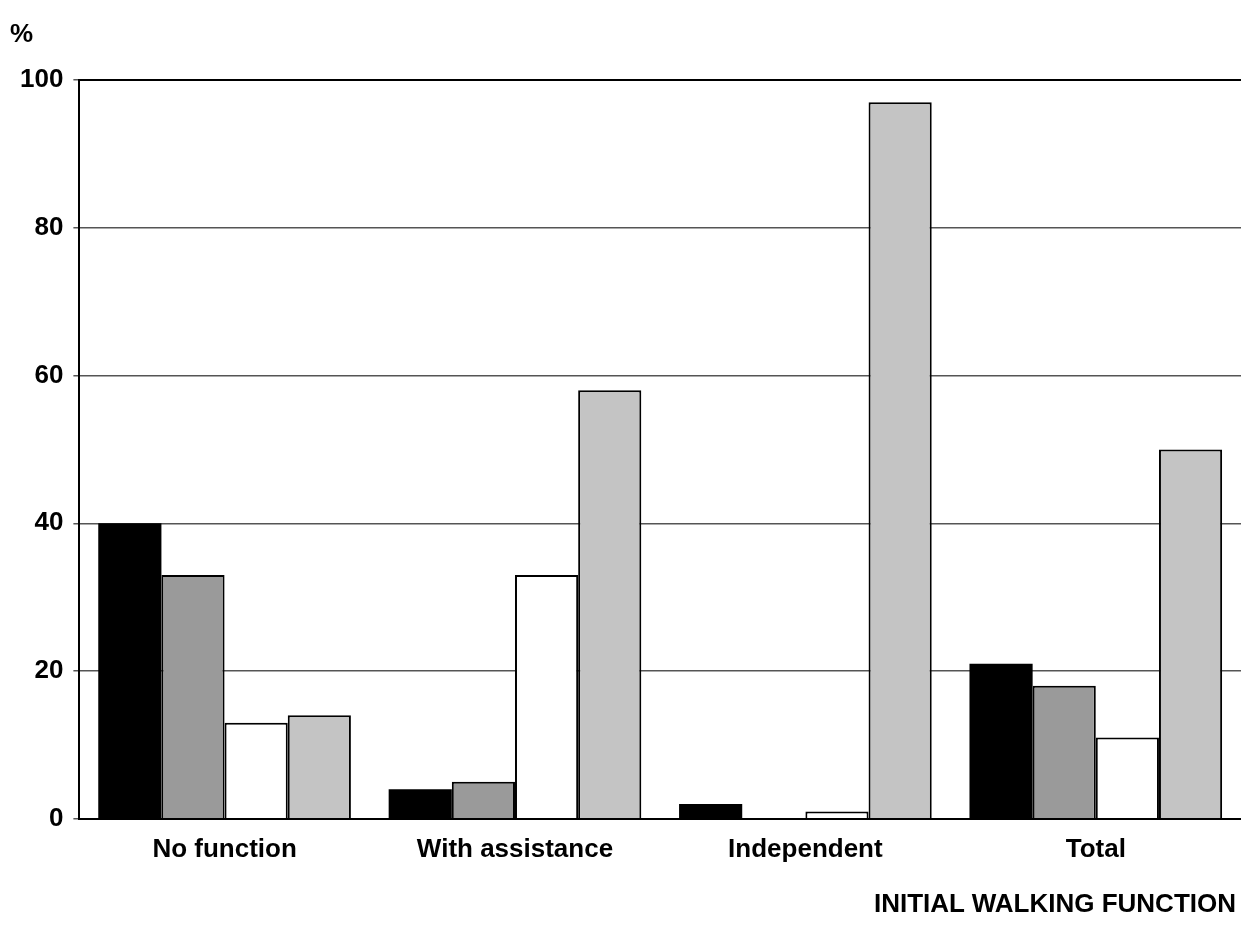 This screenshot has height=928, width=1243. I want to click on y-tick-label: 60, so click(49, 373).